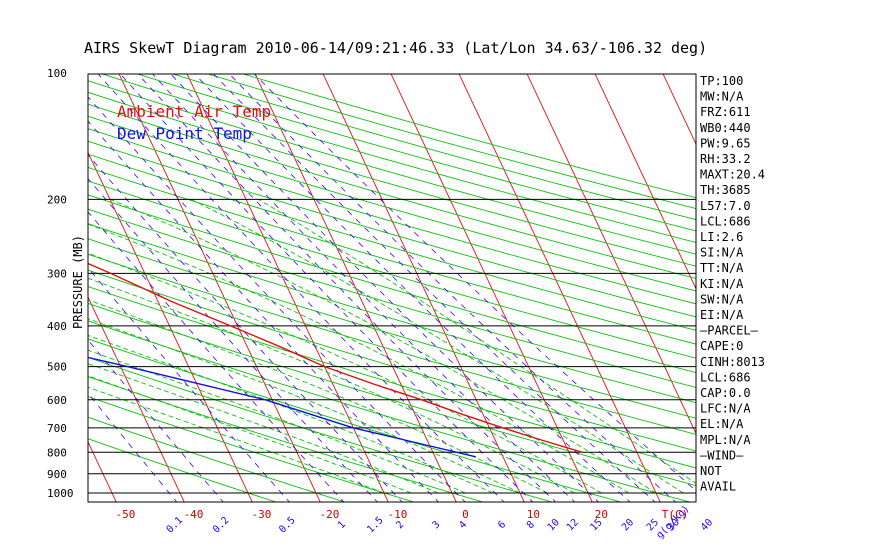 The width and height of the screenshot is (870, 560). Describe the element at coordinates (194, 122) in the screenshot. I see `legend: Ambient Air Temp Dew Point Temp` at that location.